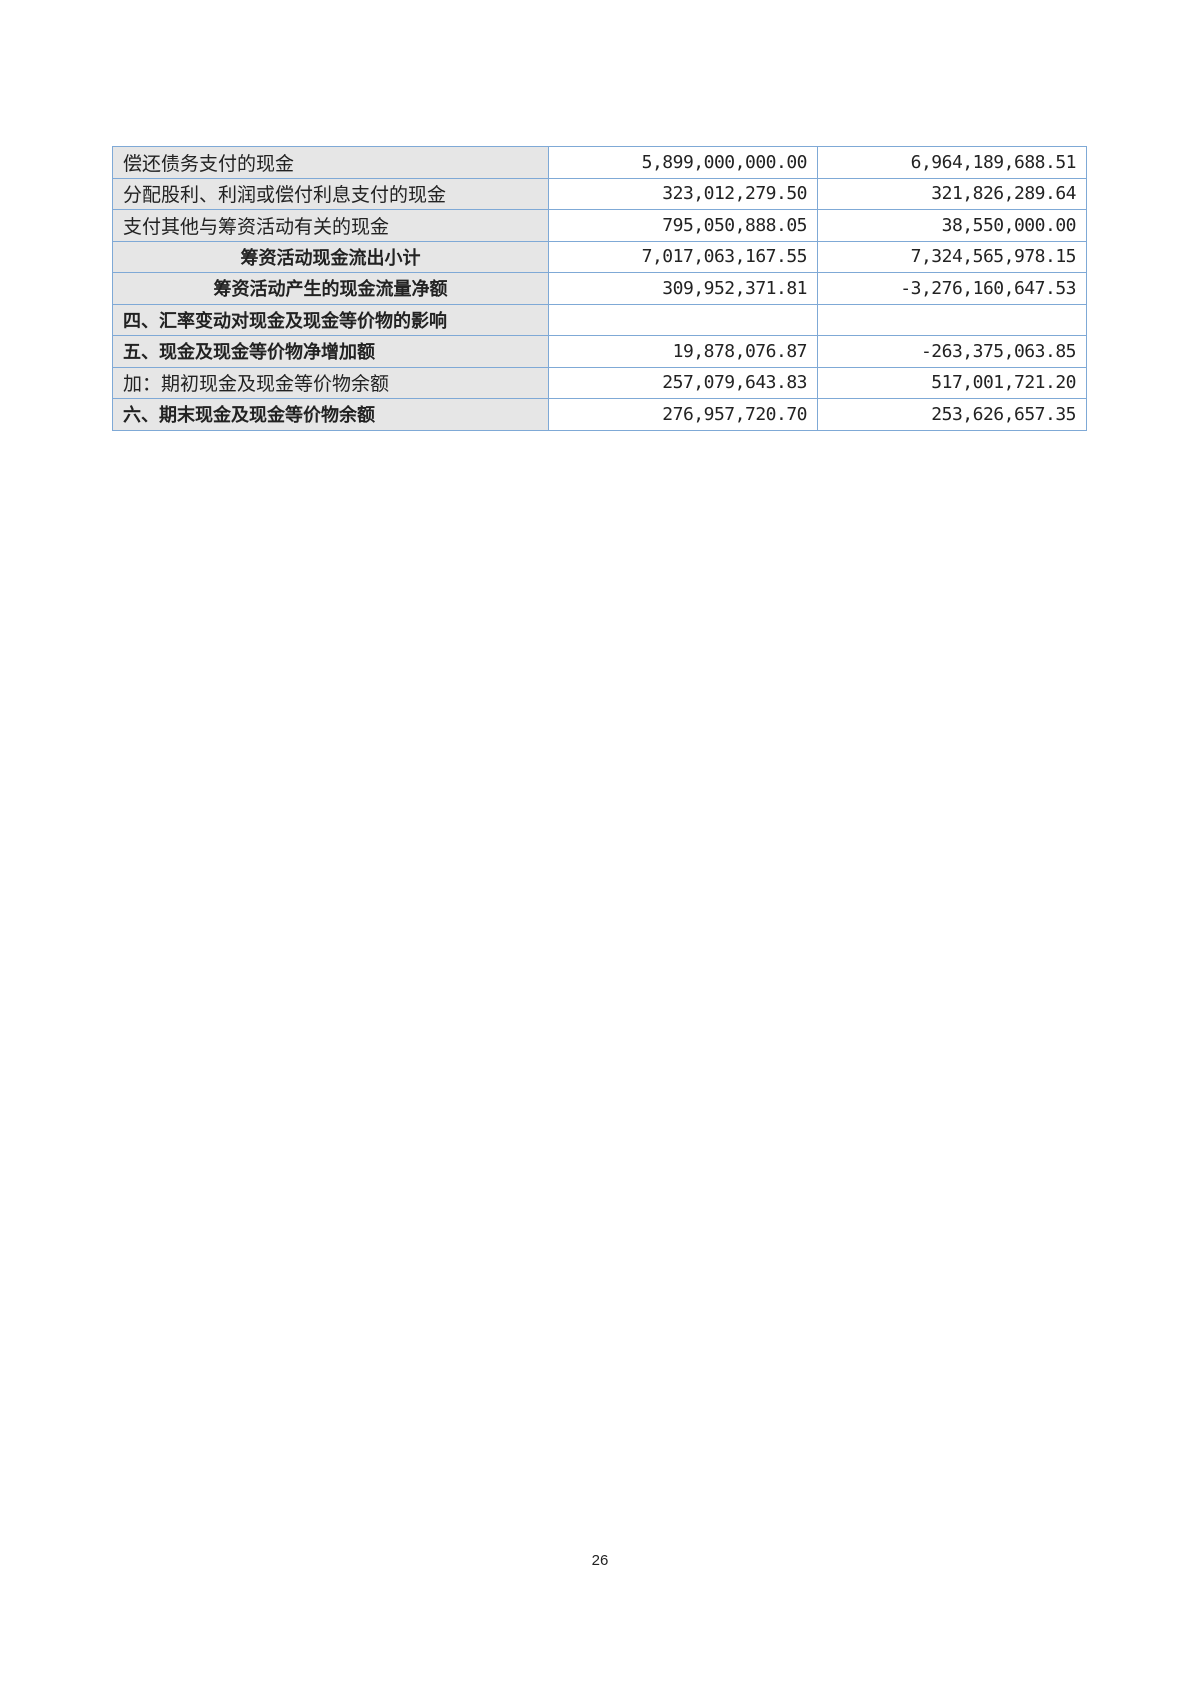 This screenshot has height=1696, width=1200. I want to click on current-period-amount: 795,050,888.05, so click(683, 225).